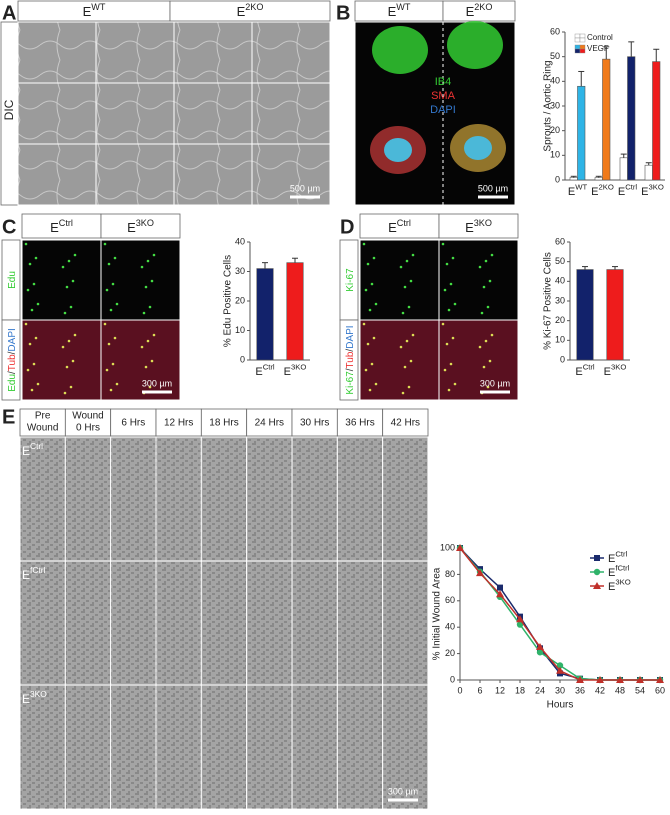 The height and width of the screenshot is (815, 670). What do you see at coordinates (555, 31) in the screenshot?
I see `y-tick-label: 60` at bounding box center [555, 31].